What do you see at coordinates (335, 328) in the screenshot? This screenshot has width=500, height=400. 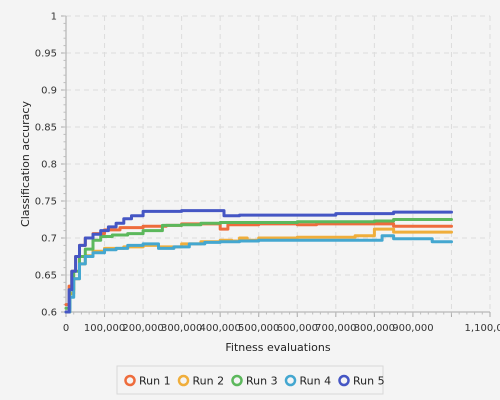 I see `x-tick-label: 700,000` at bounding box center [335, 328].